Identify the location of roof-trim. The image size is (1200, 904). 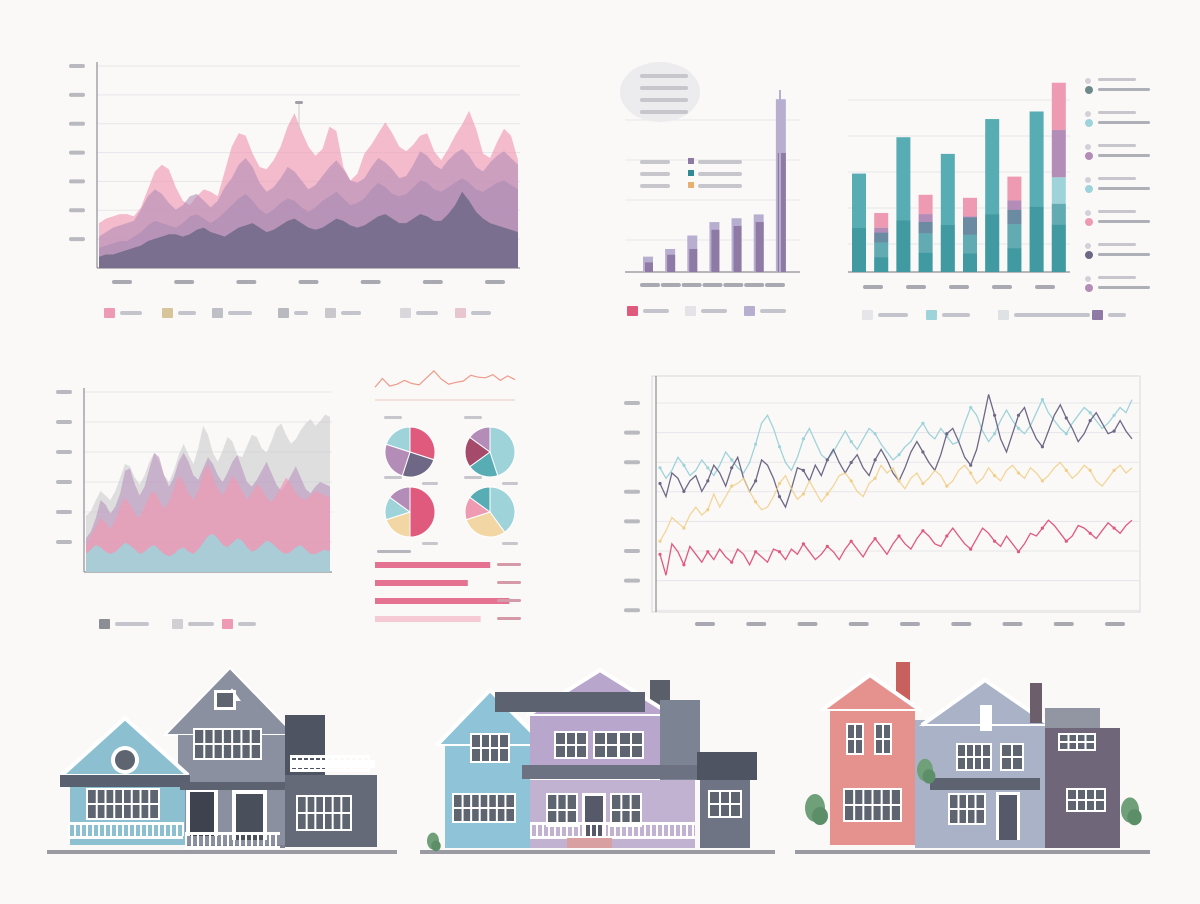
(125, 746).